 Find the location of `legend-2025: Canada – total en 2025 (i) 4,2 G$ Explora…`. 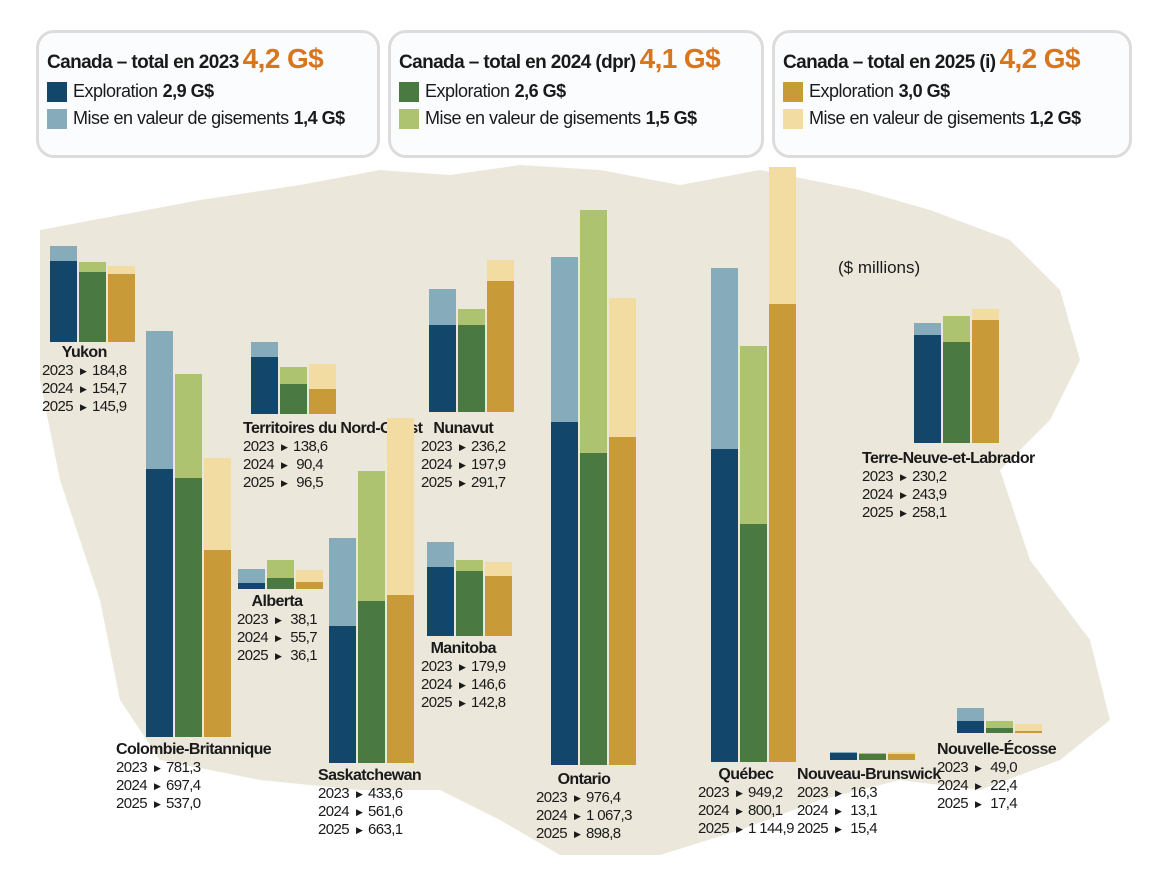

legend-2025: Canada – total en 2025 (i) 4,2 G$ Explora… is located at coordinates (952, 94).